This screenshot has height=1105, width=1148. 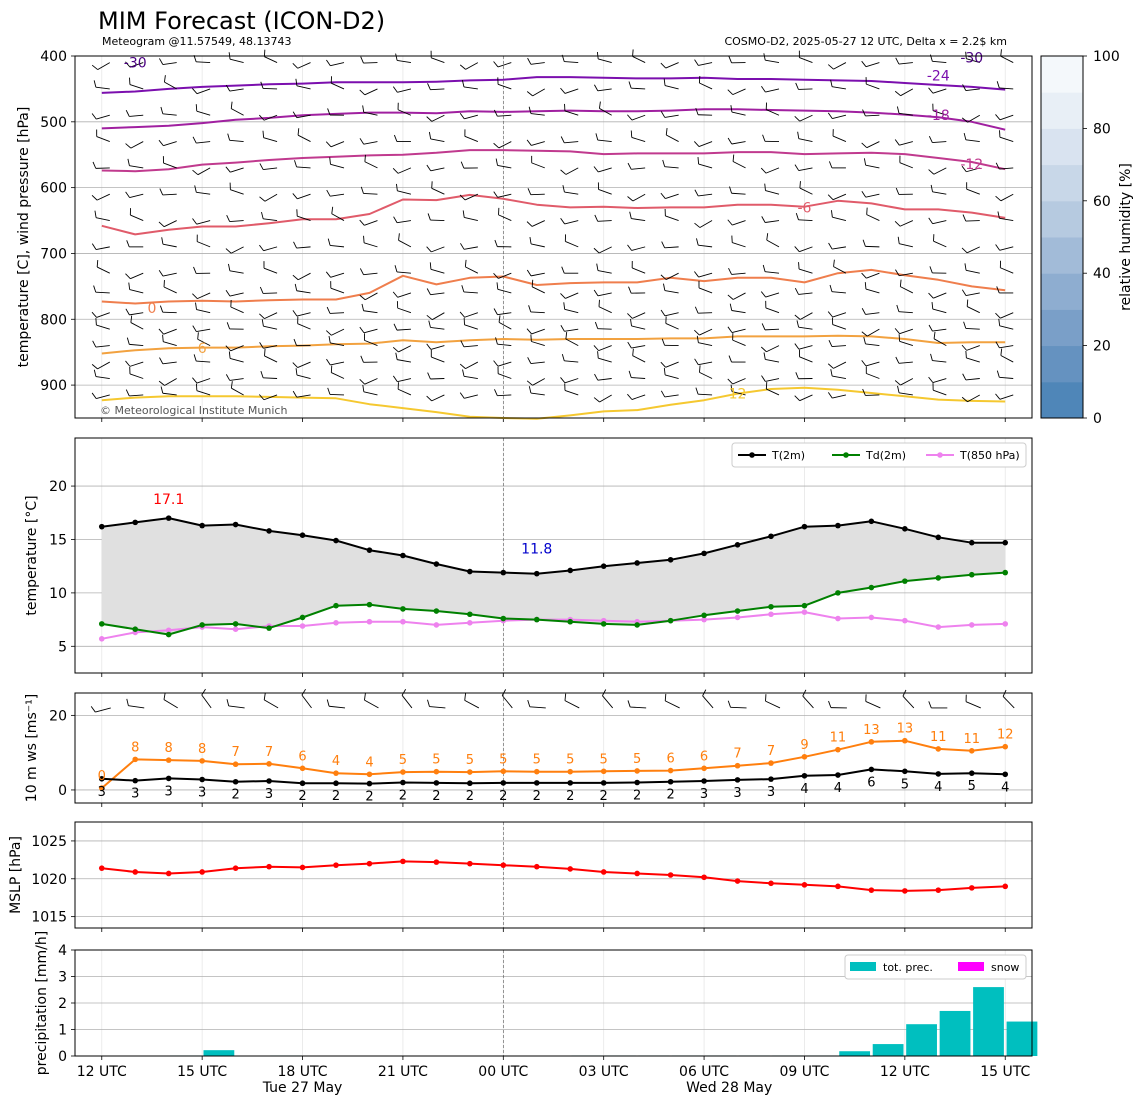 What do you see at coordinates (135, 794) in the screenshot?
I see `wind-value-label: 3` at bounding box center [135, 794].